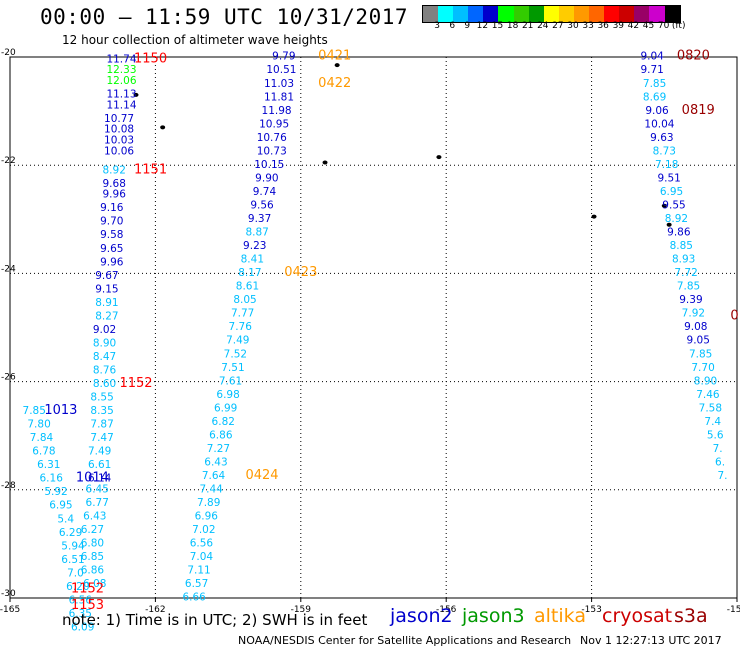  What do you see at coordinates (657, 111) in the screenshot?
I see `swh-value: 9.06` at bounding box center [657, 111].